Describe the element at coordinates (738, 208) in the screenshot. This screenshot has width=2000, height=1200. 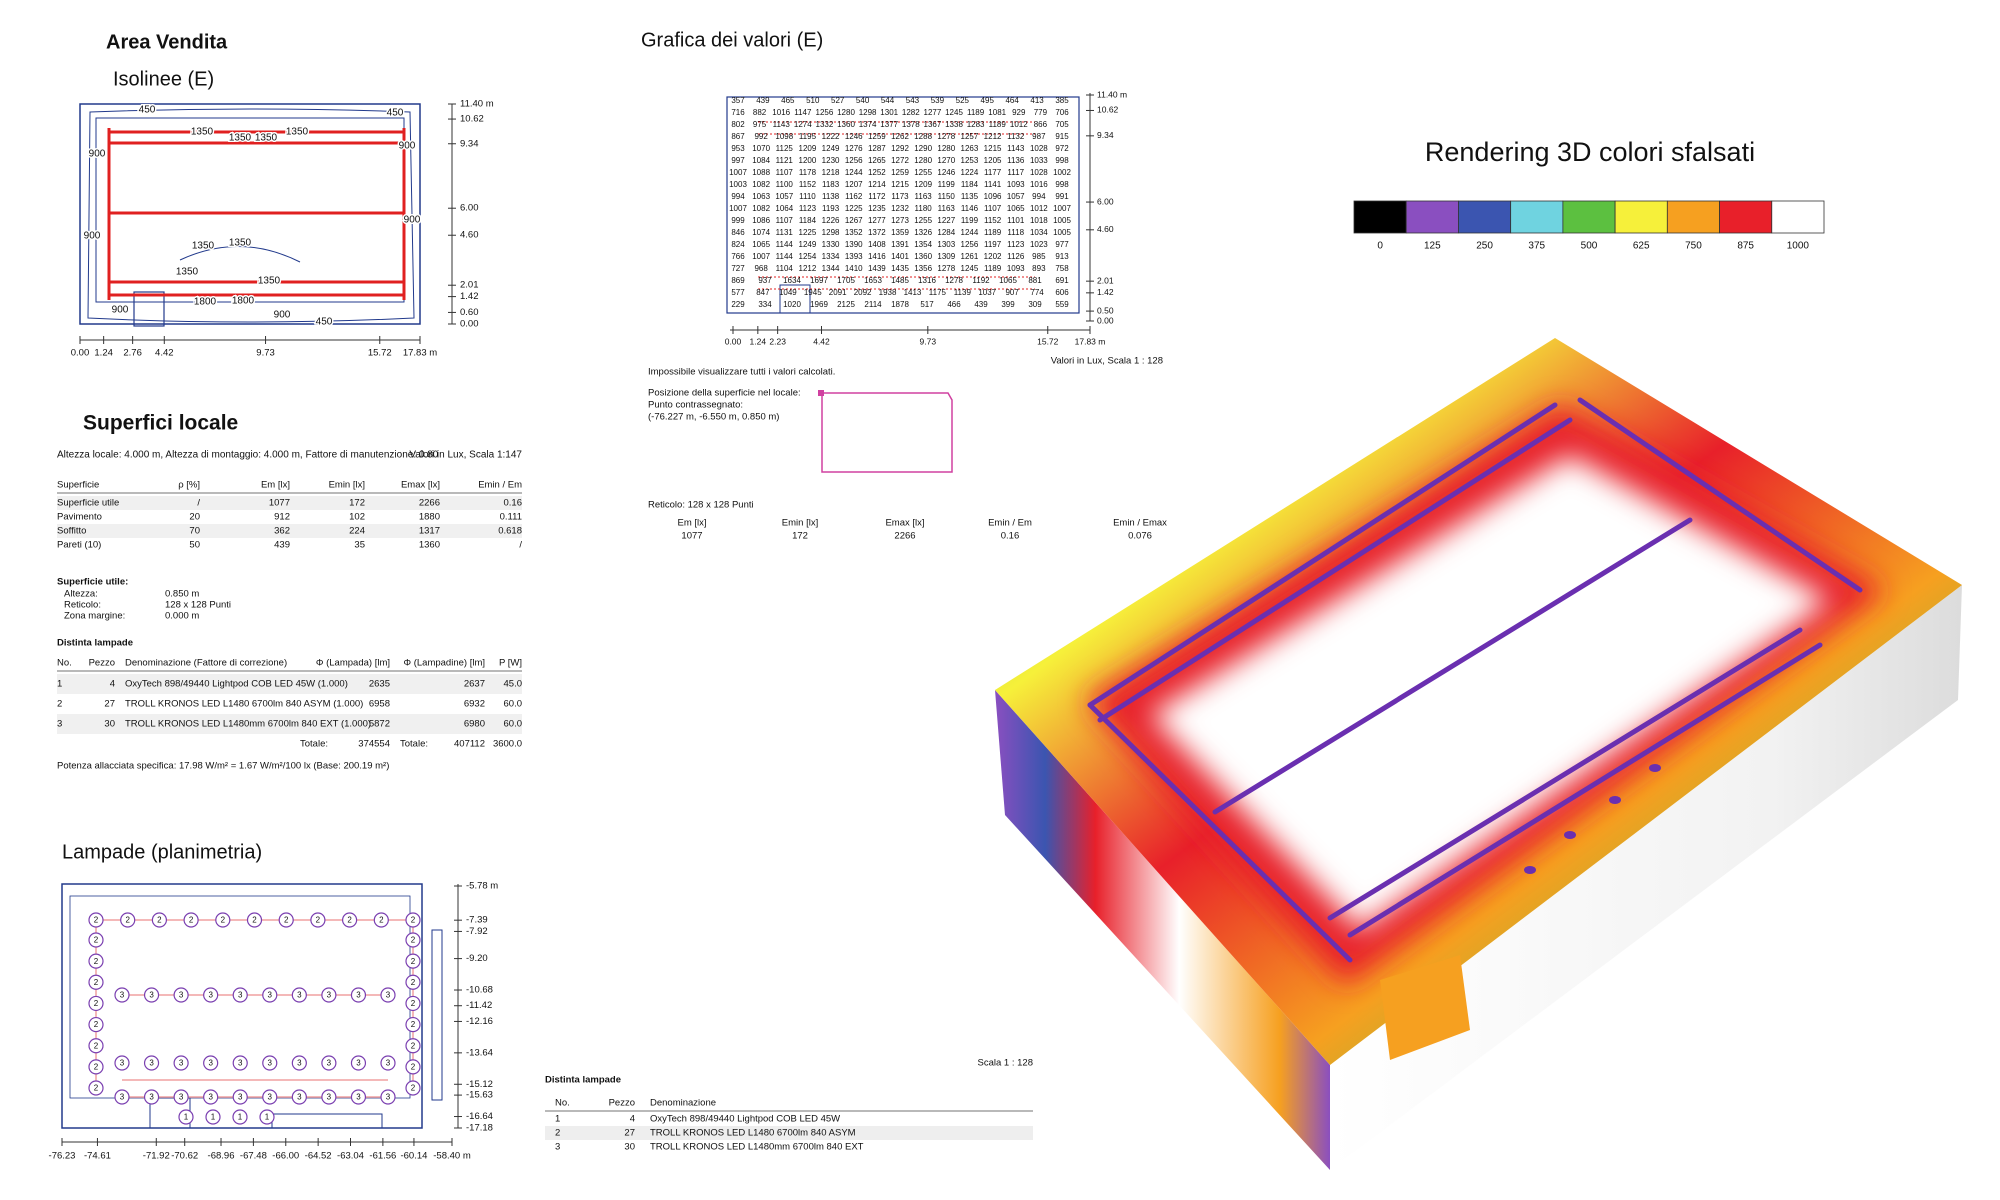
I see `lux-value: 1007` at that location.